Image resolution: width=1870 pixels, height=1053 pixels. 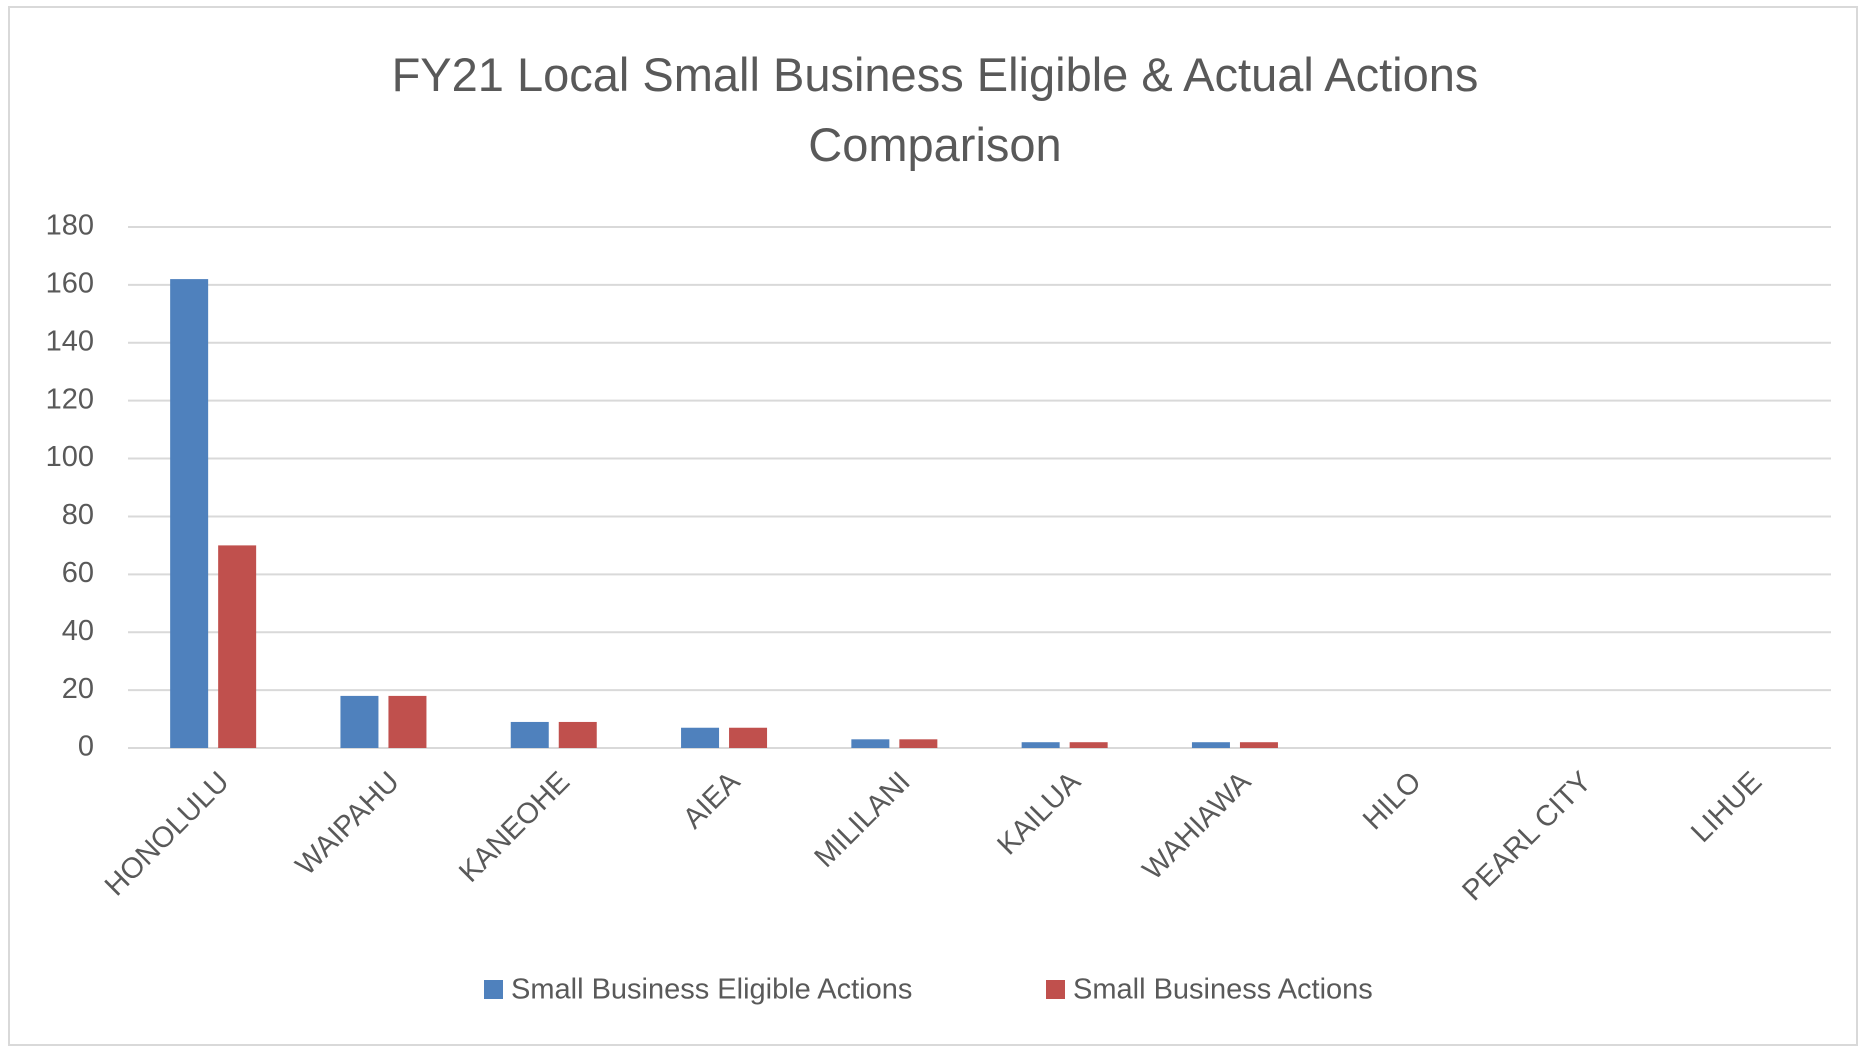 I want to click on y-tick-label: 140, so click(x=70, y=341).